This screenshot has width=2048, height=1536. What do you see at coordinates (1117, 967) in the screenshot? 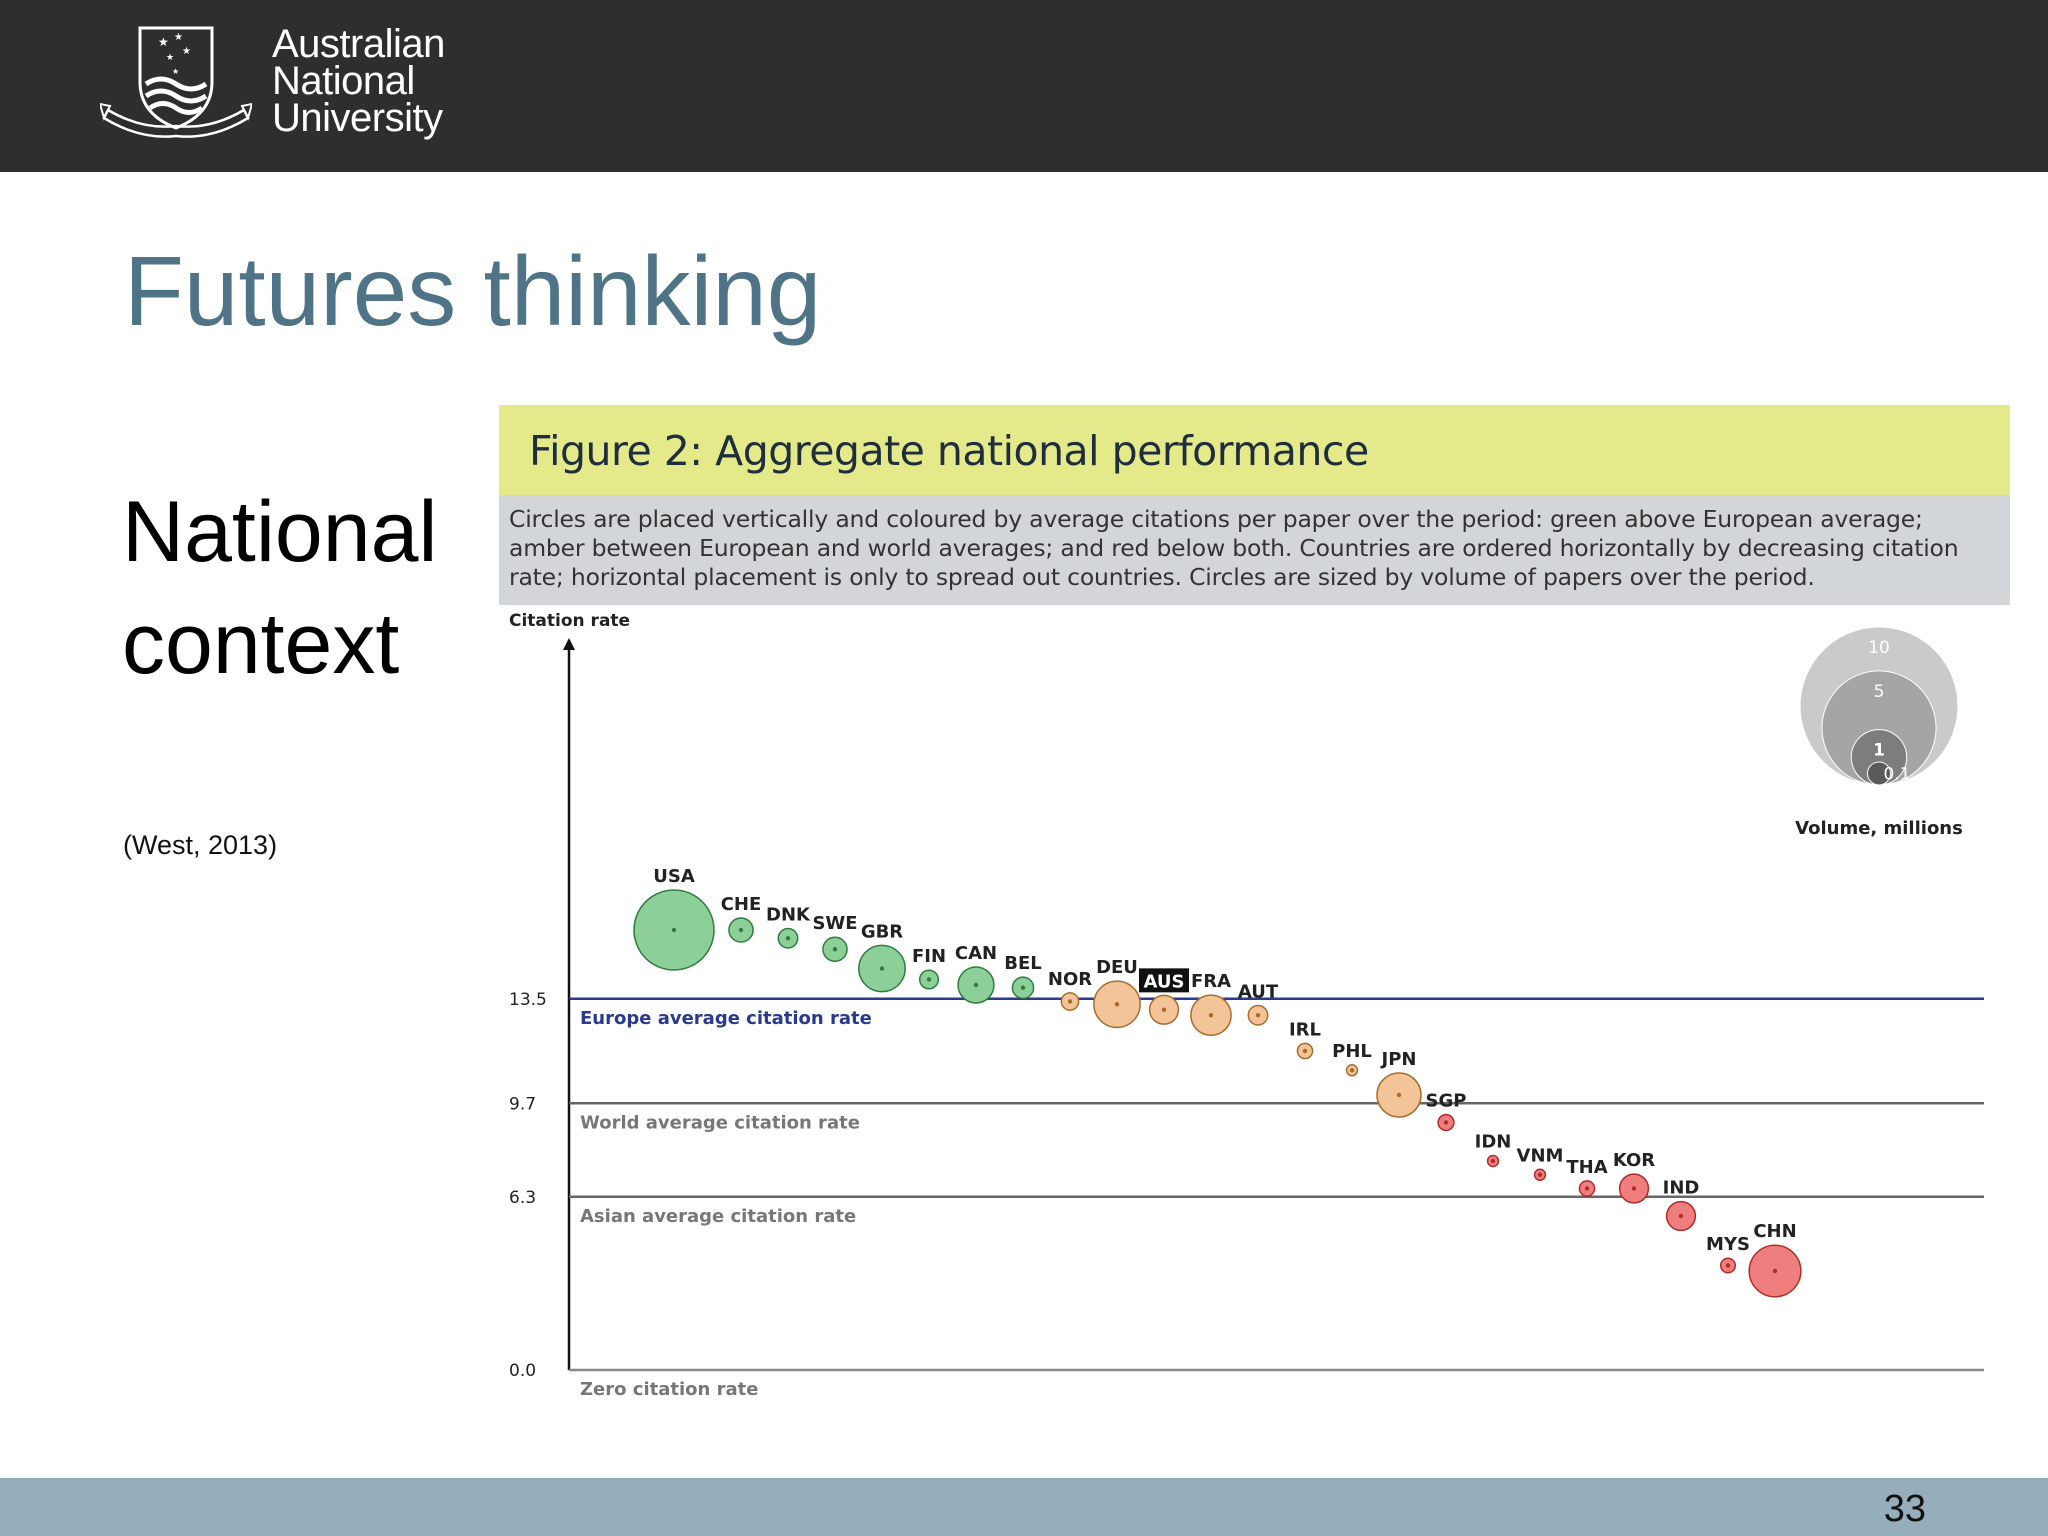
I see `data-label: DEU` at bounding box center [1117, 967].